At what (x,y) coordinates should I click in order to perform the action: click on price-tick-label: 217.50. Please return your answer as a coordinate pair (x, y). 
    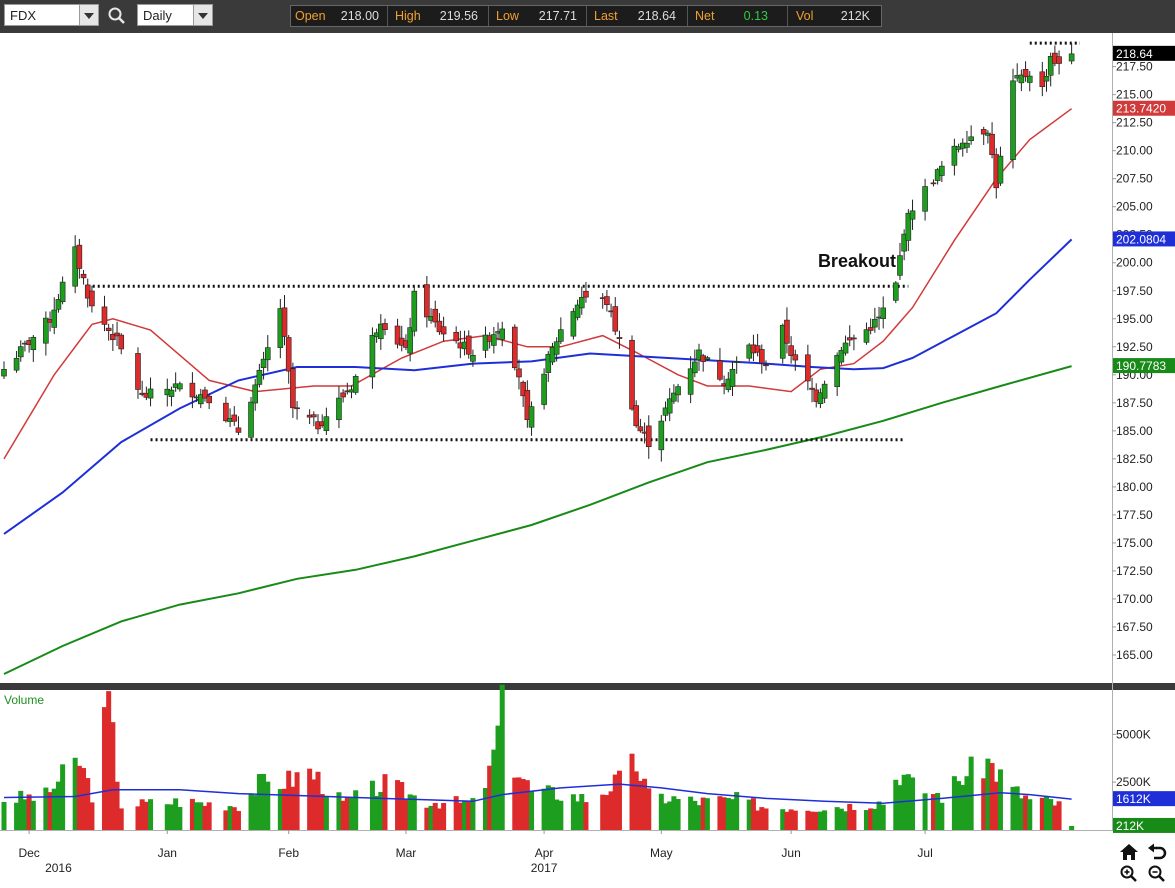
    Looking at the image, I should click on (1134, 67).